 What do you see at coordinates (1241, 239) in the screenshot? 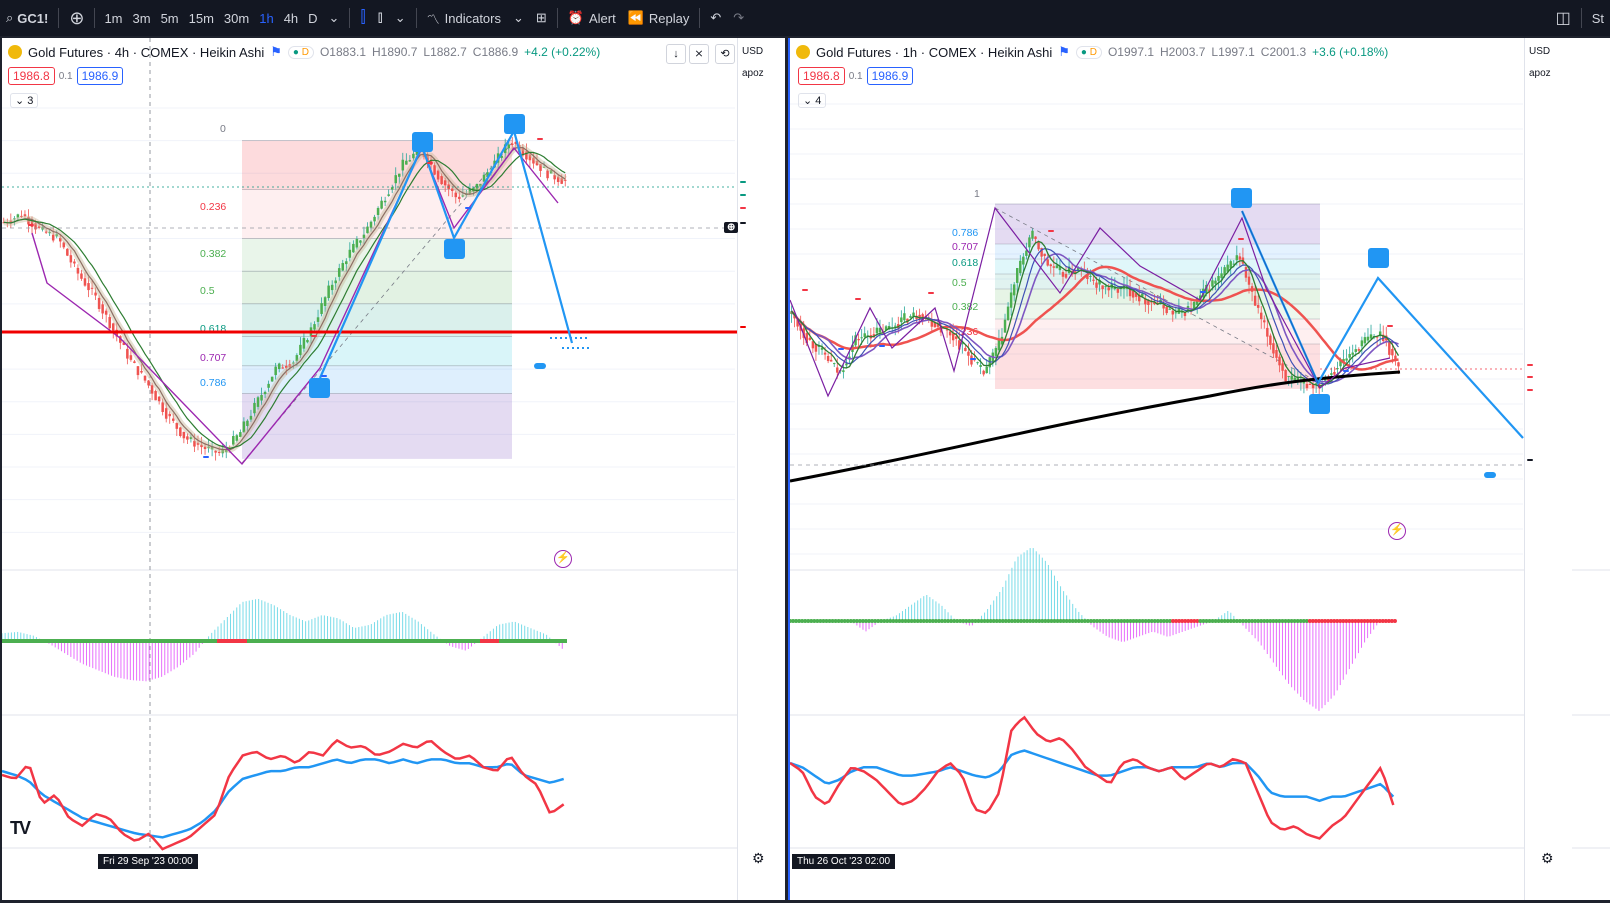
I see `sell-signal-tag` at bounding box center [1241, 239].